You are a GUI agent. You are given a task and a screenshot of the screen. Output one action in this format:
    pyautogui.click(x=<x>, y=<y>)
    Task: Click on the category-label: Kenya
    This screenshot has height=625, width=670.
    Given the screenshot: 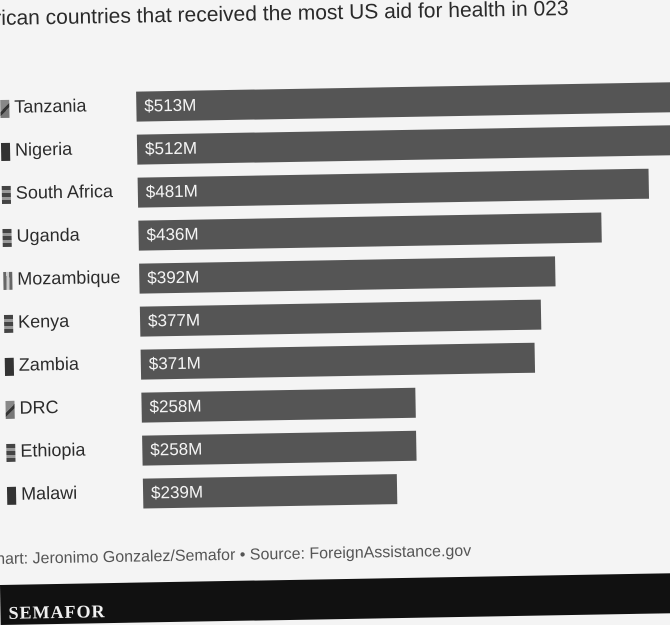 What is the action you would take?
    pyautogui.click(x=43, y=321)
    